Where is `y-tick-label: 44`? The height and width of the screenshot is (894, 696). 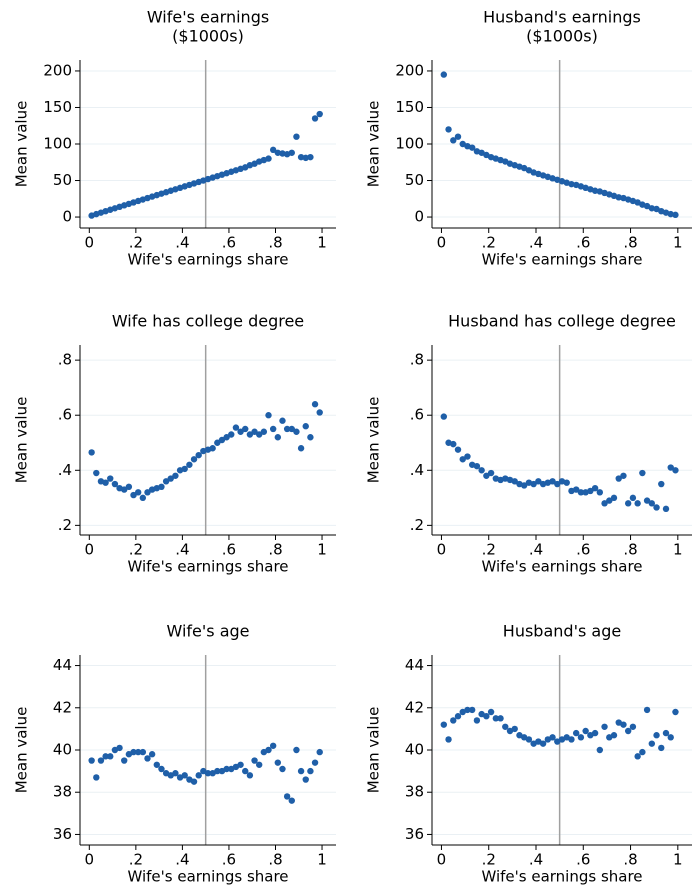 y-tick-label: 44 is located at coordinates (62, 665).